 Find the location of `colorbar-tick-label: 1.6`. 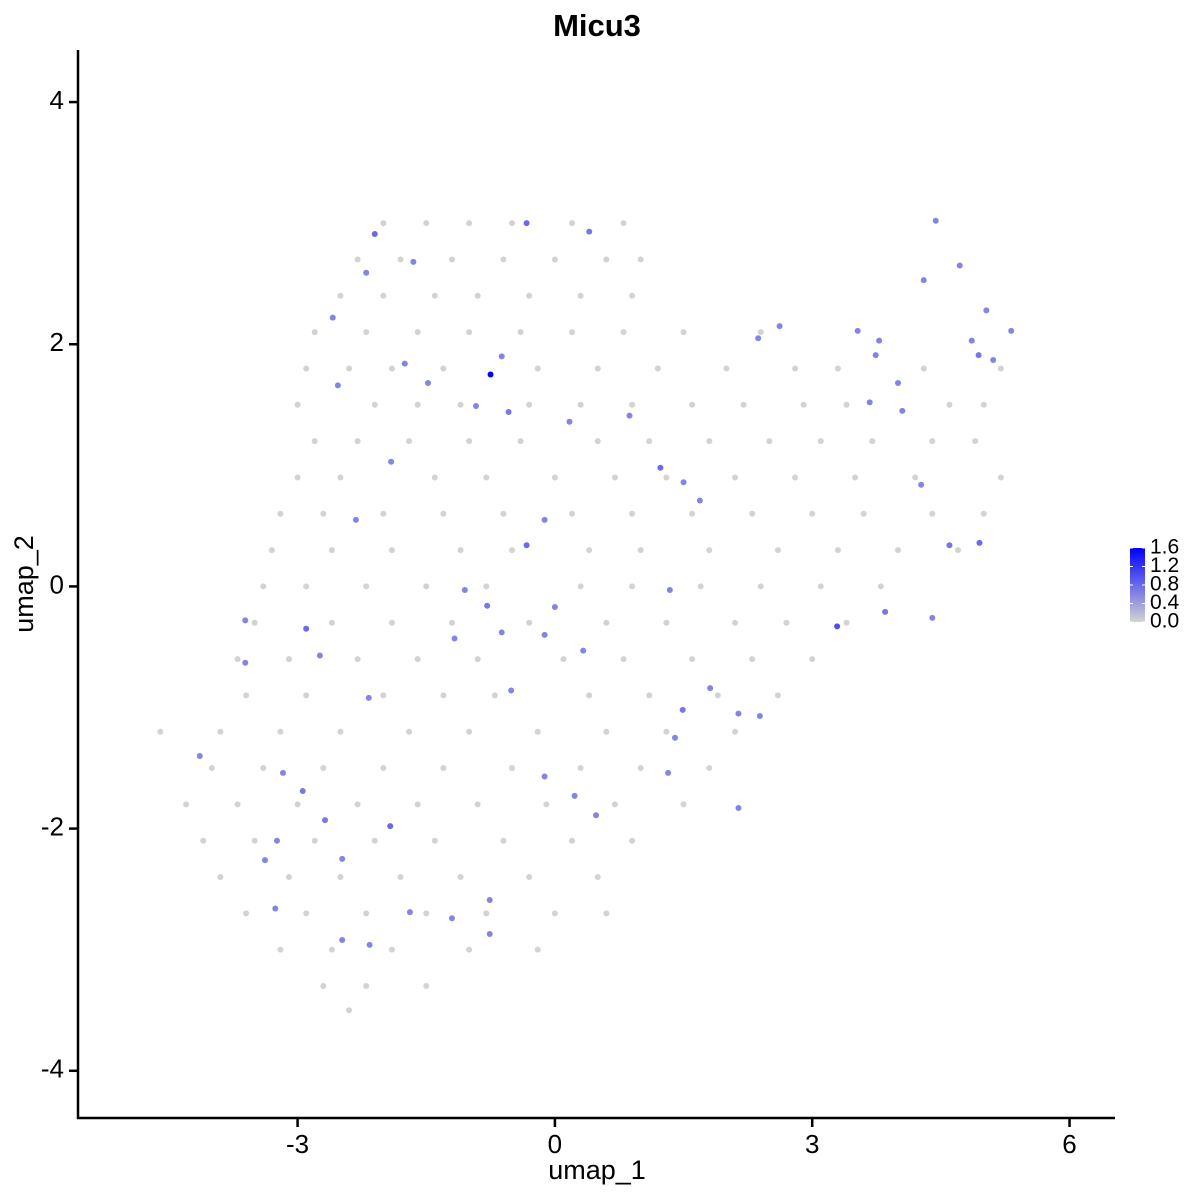

colorbar-tick-label: 1.6 is located at coordinates (1164, 547).